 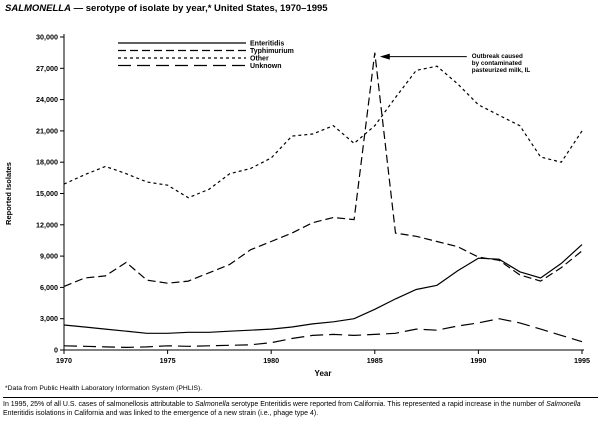 What do you see at coordinates (56, 350) in the screenshot?
I see `y-tick-label: 0` at bounding box center [56, 350].